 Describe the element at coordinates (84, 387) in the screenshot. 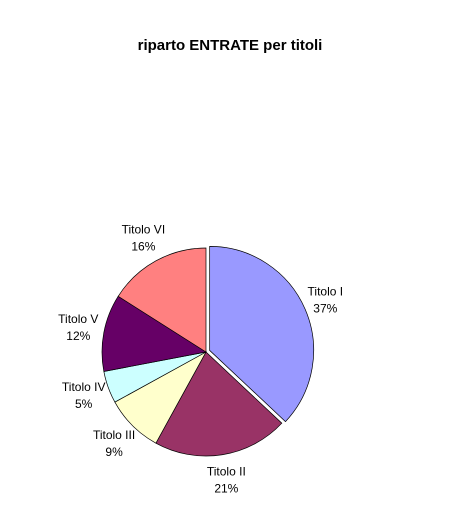

I see `slice-label: Titolo IV` at that location.